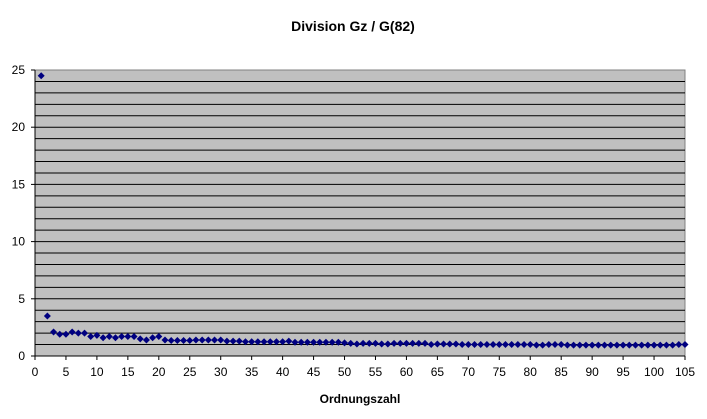  Describe the element at coordinates (19, 70) in the screenshot. I see `y-tick-label: 25` at that location.